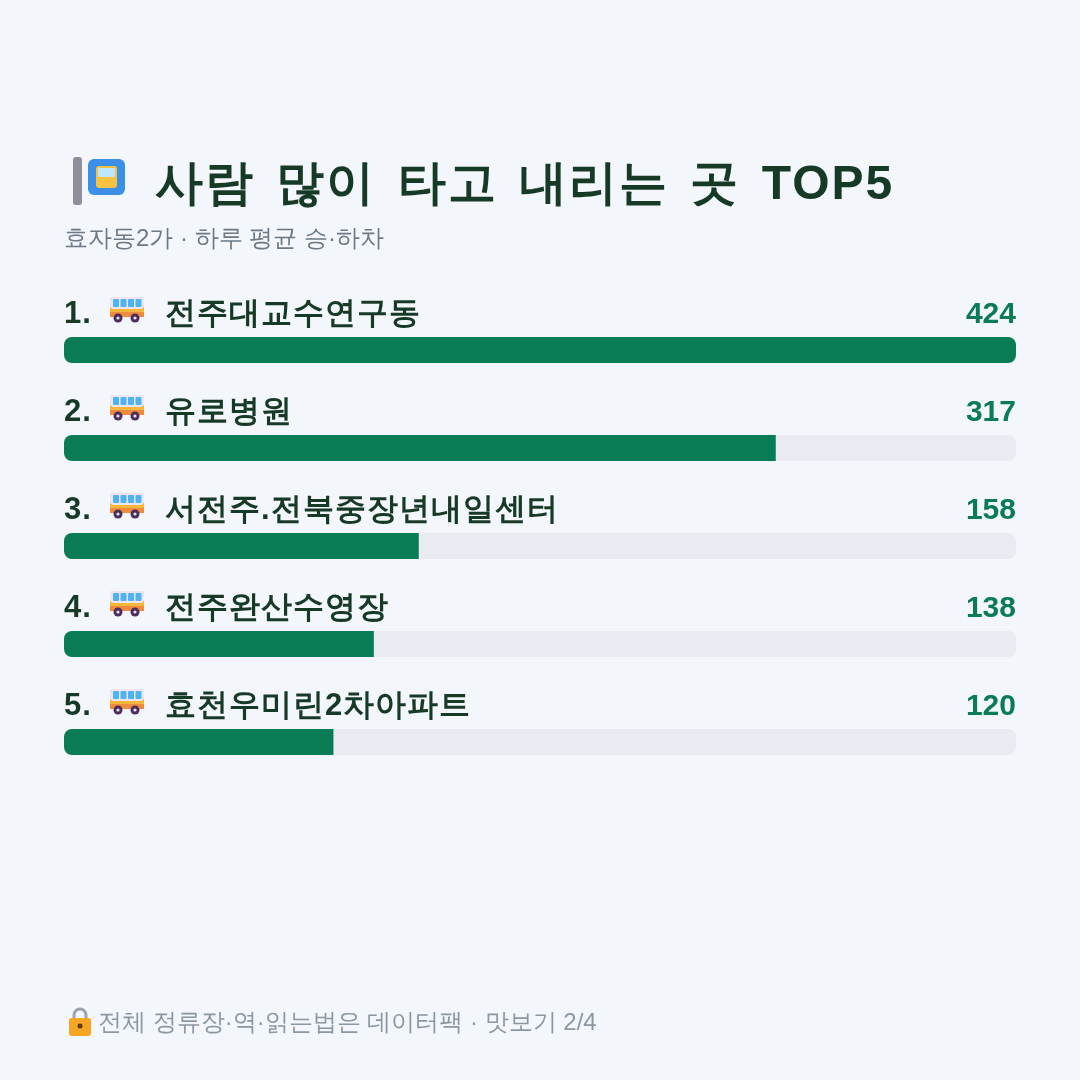 This screenshot has width=1080, height=1080. I want to click on data-label: 158, so click(990, 508).